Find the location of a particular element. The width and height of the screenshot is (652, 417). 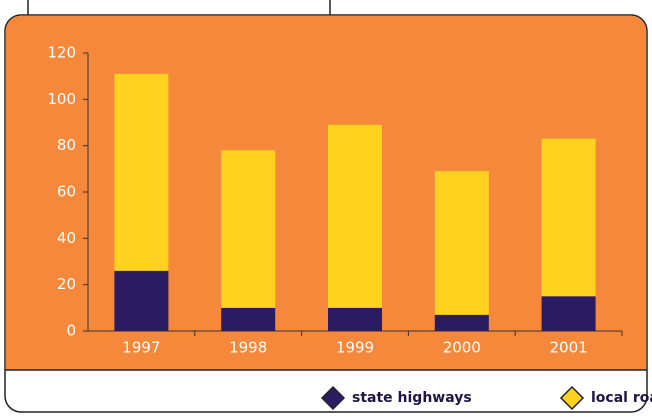

x-tick-label: 2001 is located at coordinates (569, 348).